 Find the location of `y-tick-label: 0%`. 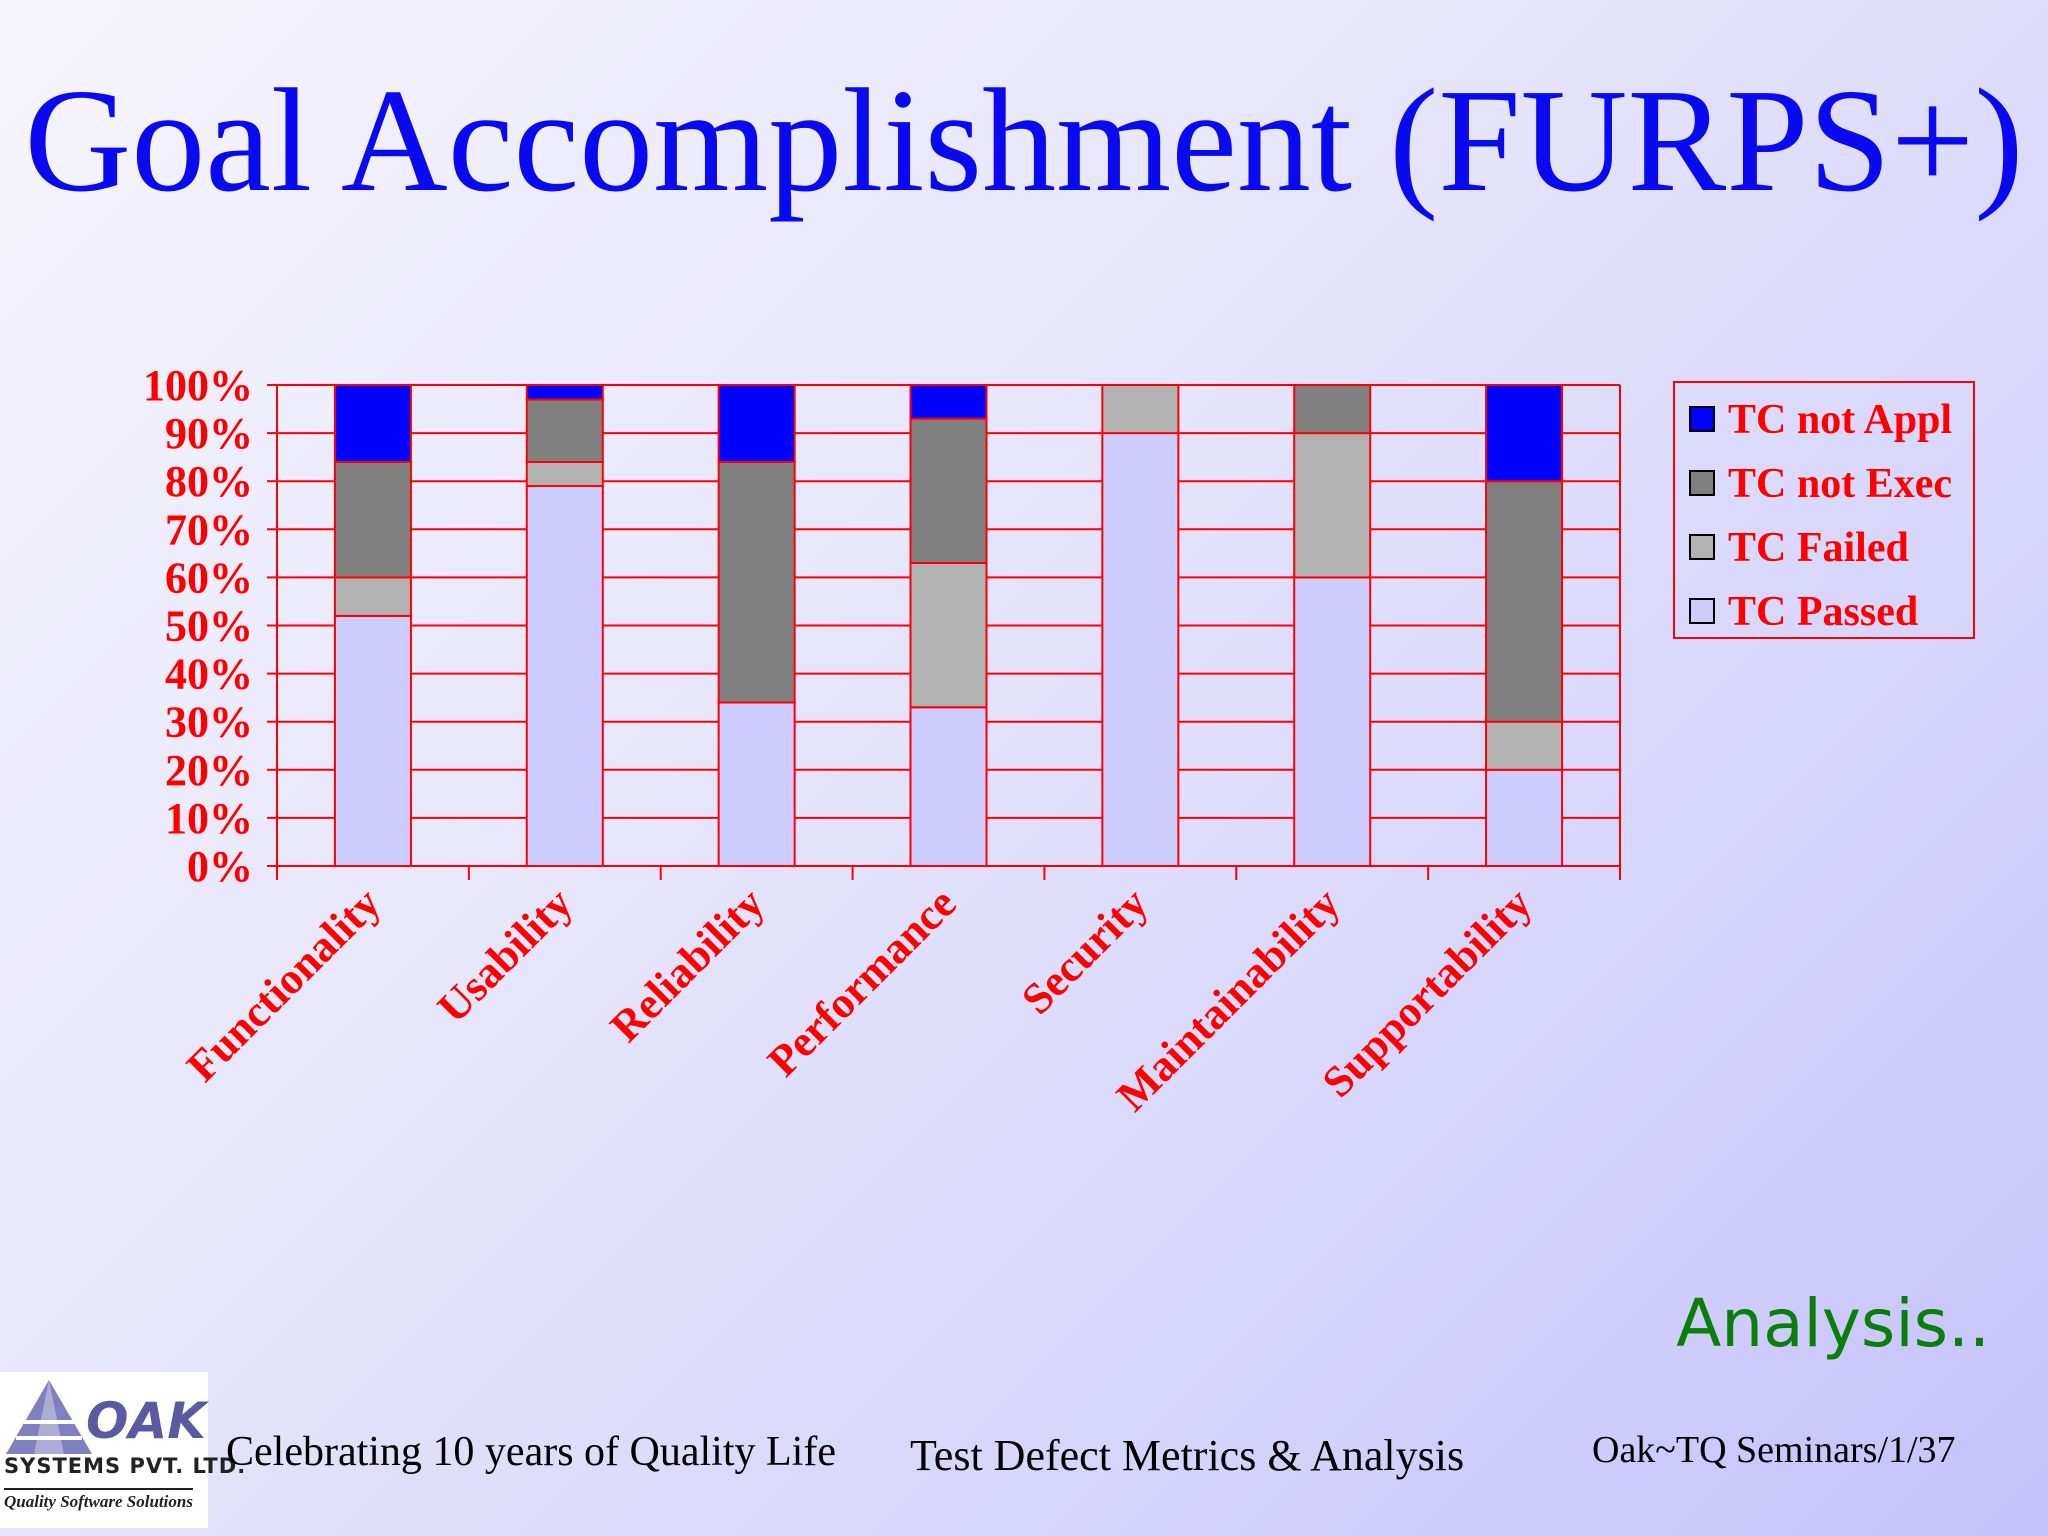

y-tick-label: 0% is located at coordinates (220, 866).